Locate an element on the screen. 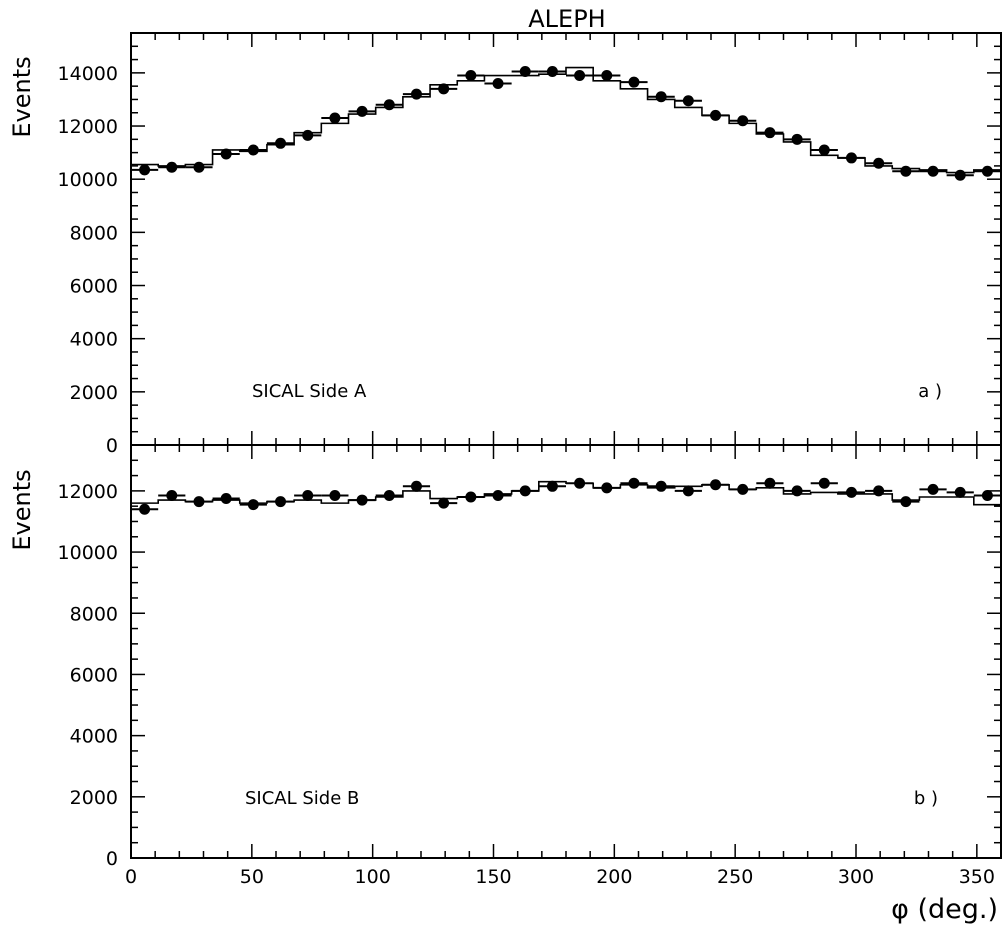 The height and width of the screenshot is (930, 1006). x-tick-label: 300 is located at coordinates (856, 877).